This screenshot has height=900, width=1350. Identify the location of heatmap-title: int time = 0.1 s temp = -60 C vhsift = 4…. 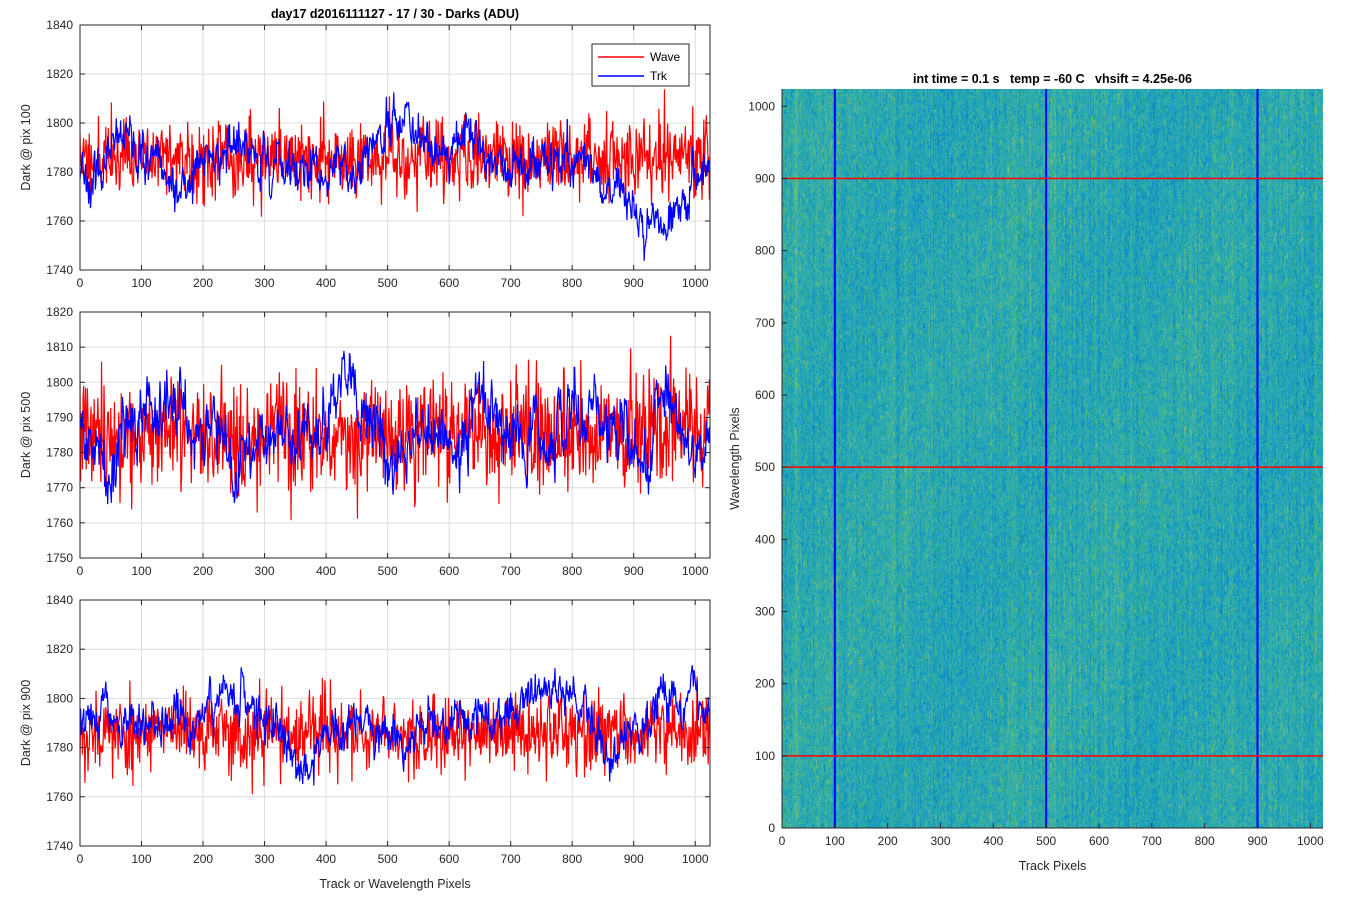
(1052, 79).